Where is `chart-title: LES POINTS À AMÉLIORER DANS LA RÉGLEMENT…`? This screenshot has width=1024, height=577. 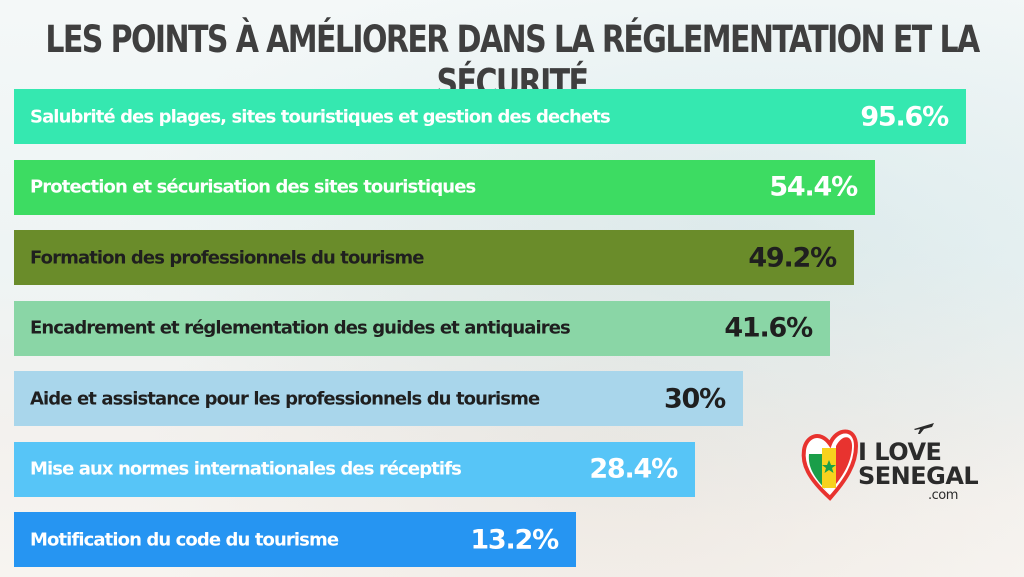 chart-title: LES POINTS À AMÉLIORER DANS LA RÉGLEMENT… is located at coordinates (512, 62).